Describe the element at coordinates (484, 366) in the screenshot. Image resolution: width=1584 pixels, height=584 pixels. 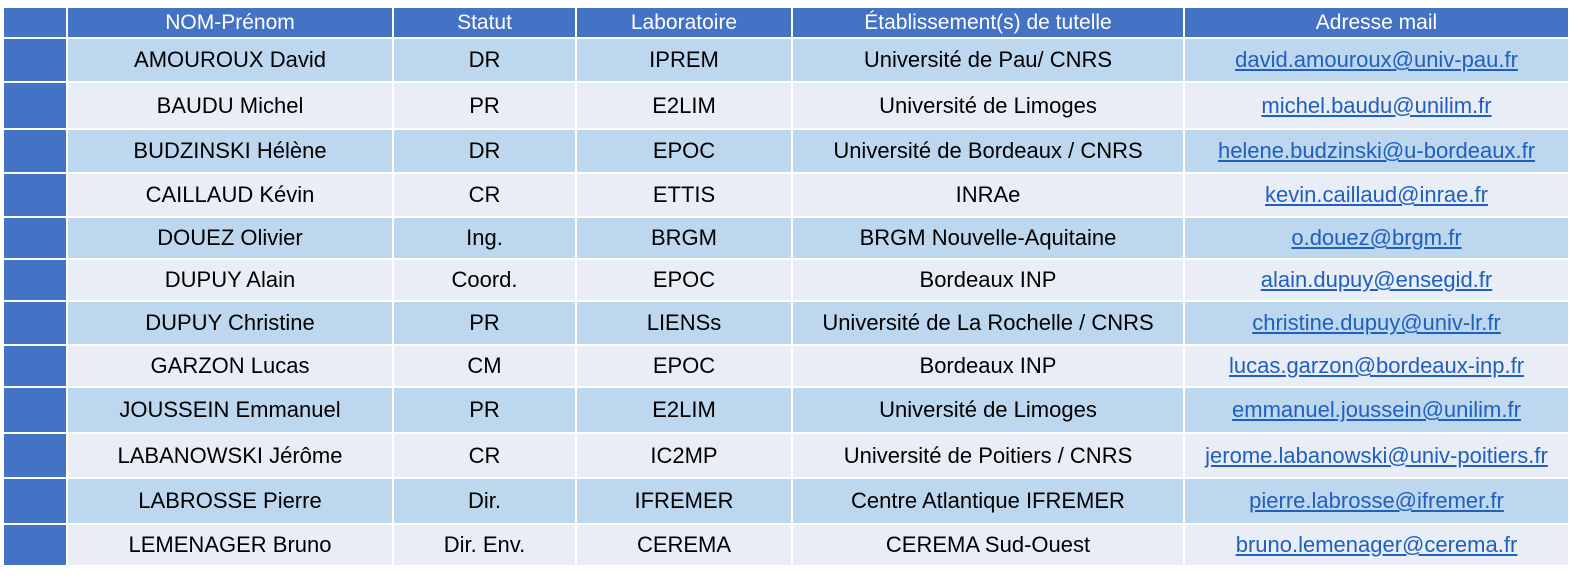
I see `cell-status: CM` at that location.